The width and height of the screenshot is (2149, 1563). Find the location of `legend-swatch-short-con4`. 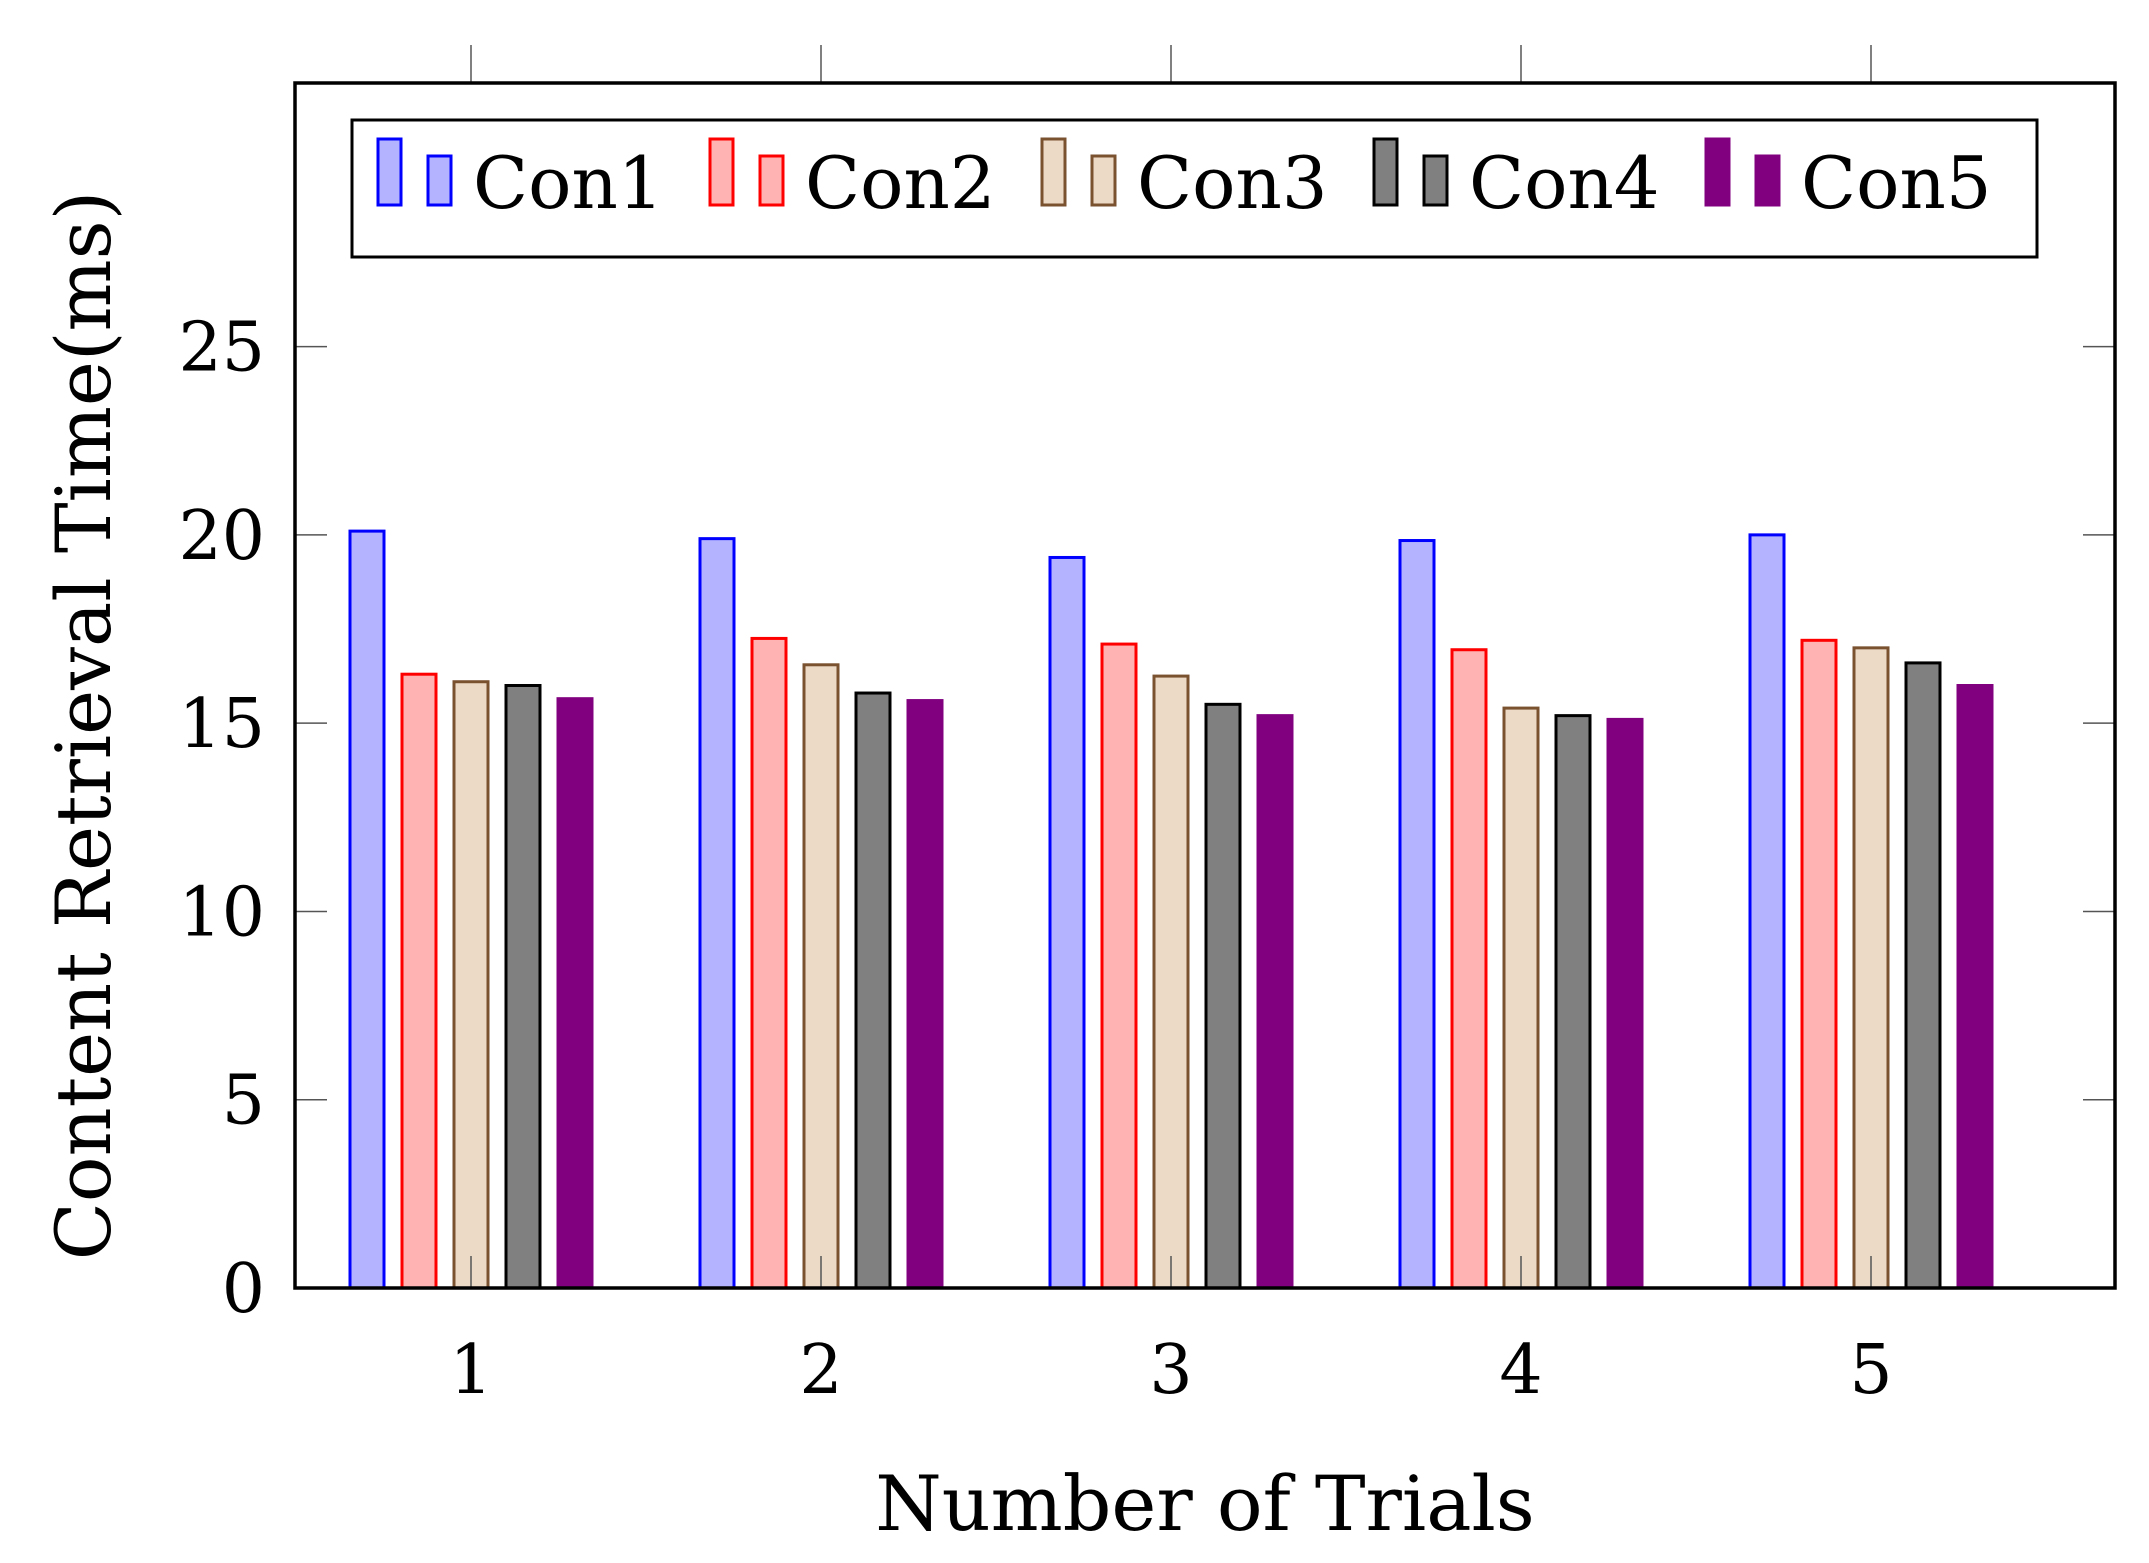

legend-swatch-short-con4 is located at coordinates (1435, 180).